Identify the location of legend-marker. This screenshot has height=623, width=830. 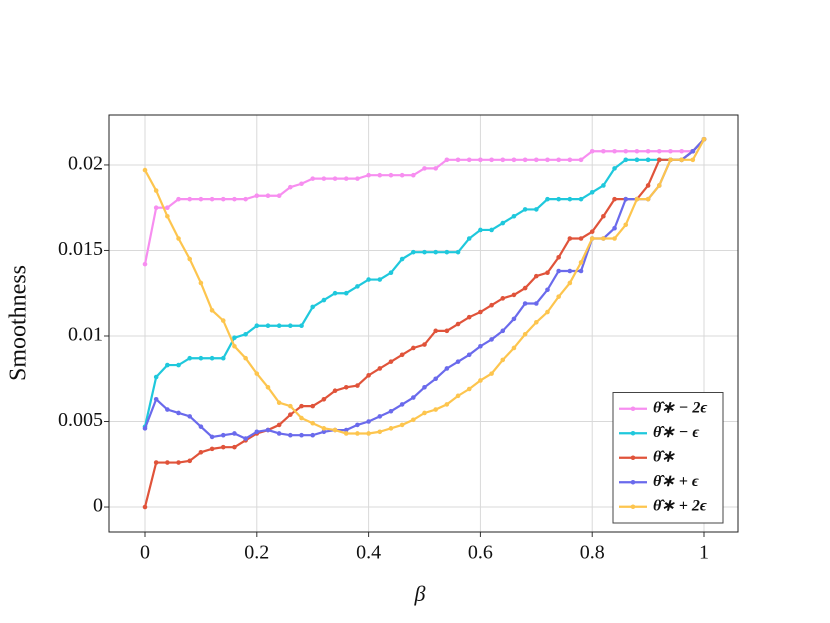
(633, 409).